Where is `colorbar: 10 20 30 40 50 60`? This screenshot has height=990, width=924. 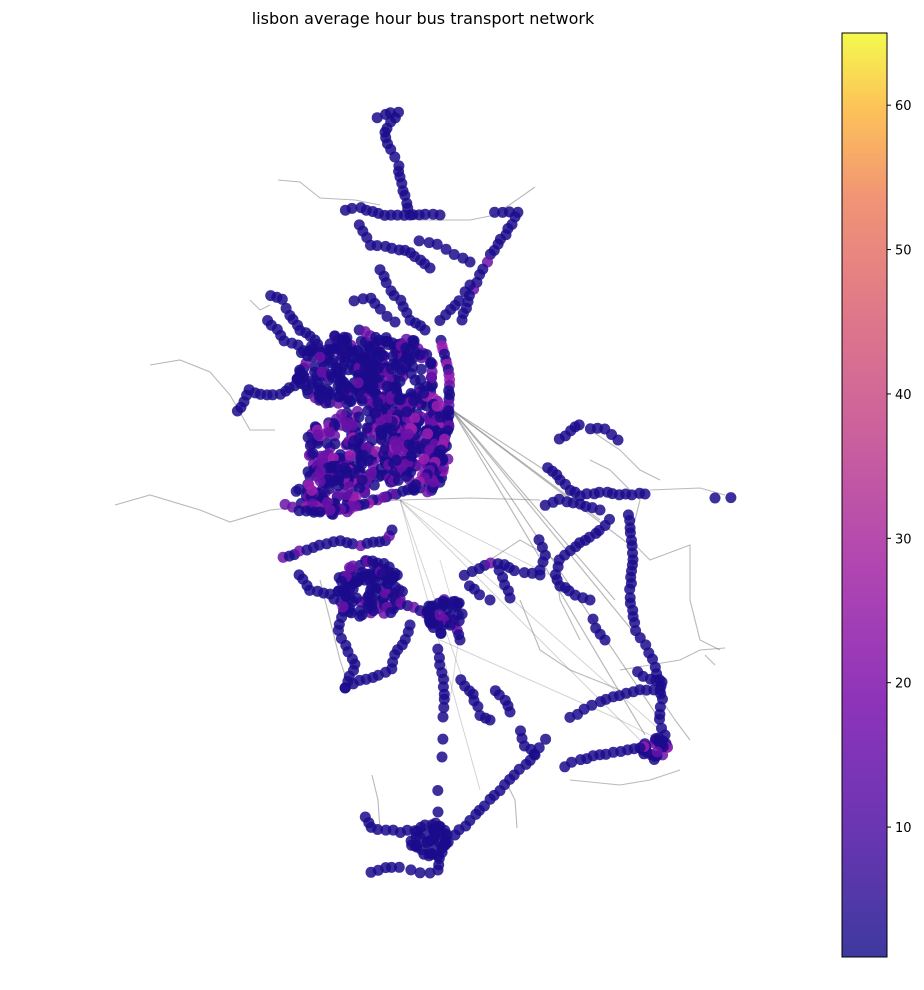
colorbar: 10 20 30 40 50 60 is located at coordinates (876, 495).